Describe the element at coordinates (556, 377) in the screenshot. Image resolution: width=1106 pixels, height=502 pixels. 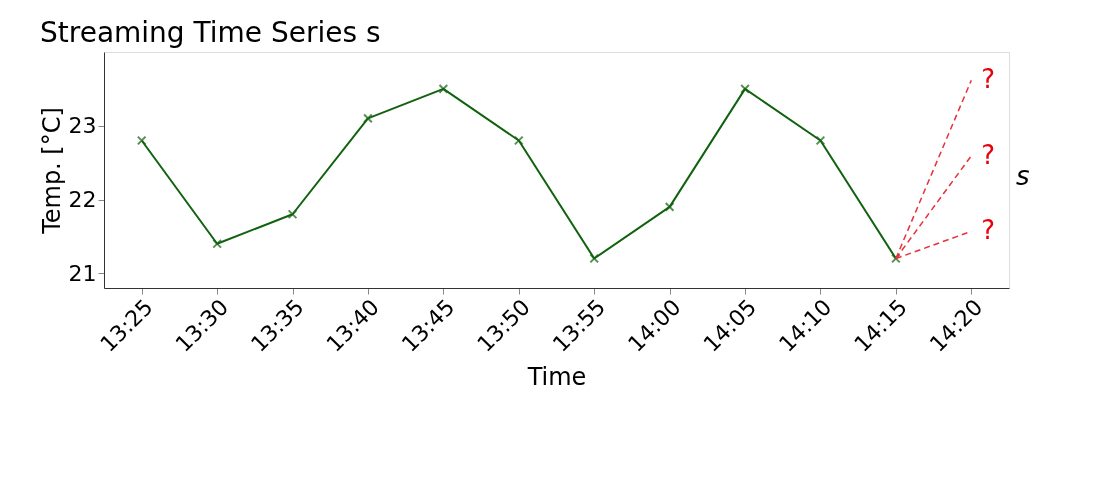
I see `x-axis-title: Time` at that location.